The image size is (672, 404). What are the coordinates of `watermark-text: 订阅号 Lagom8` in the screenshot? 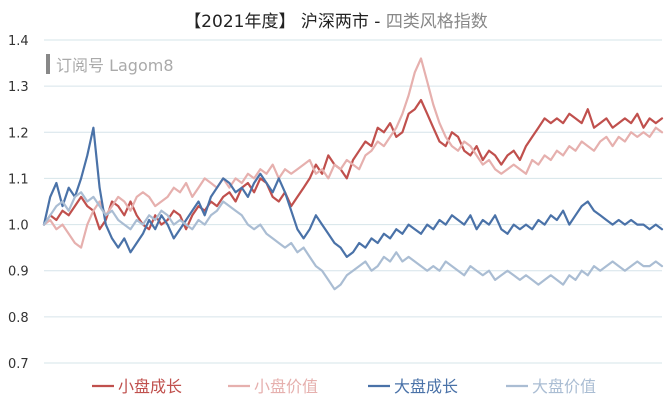 It's located at (115, 65).